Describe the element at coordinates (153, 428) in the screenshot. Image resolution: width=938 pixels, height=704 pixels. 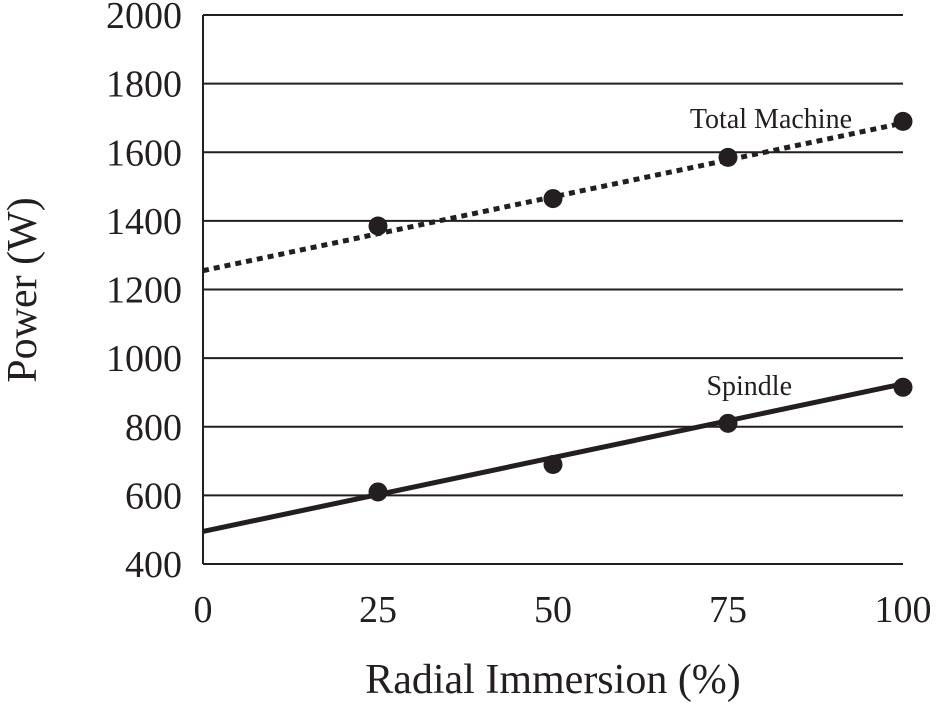
I see `y-tick-label-800: 800` at that location.